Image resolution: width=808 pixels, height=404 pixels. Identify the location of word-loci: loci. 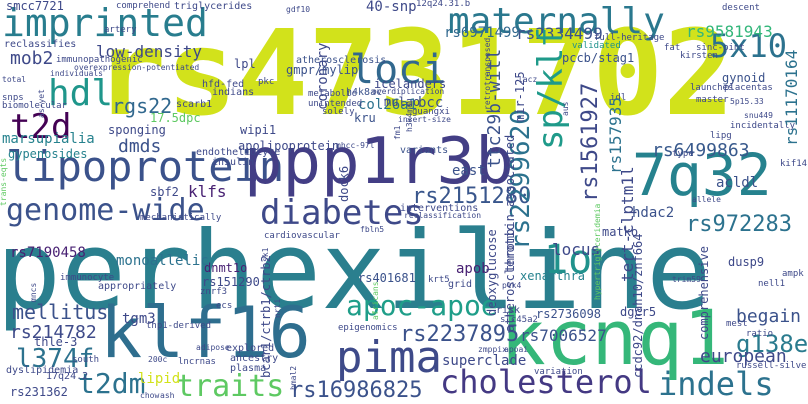
(398, 70).